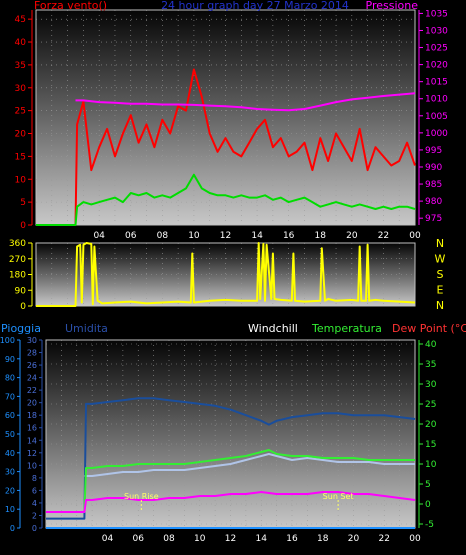  I want to click on y-tick-label-right: -5, so click(429, 525).